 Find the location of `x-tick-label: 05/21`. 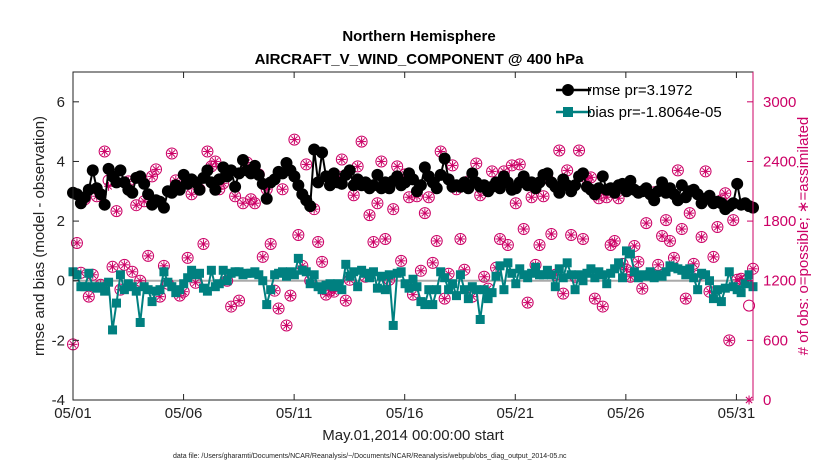

x-tick-label: 05/21 is located at coordinates (516, 413).